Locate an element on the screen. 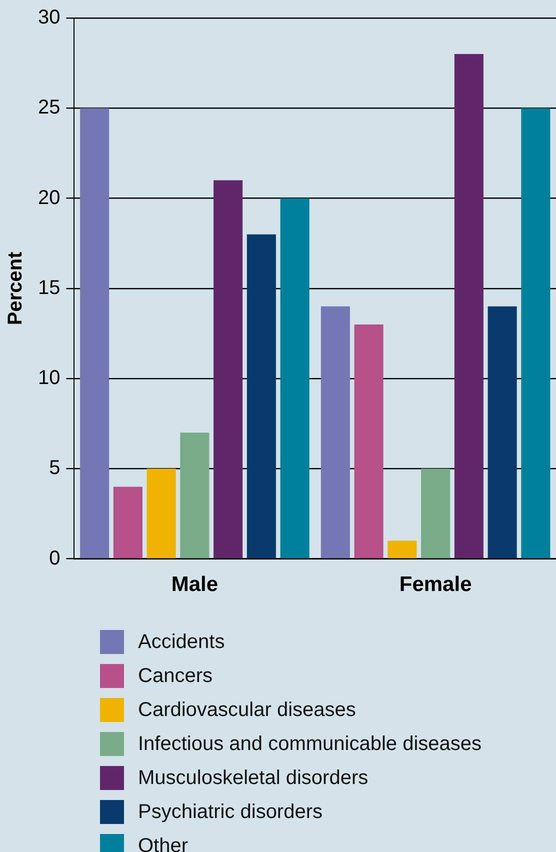  y-tick-label: 20 is located at coordinates (49, 197).